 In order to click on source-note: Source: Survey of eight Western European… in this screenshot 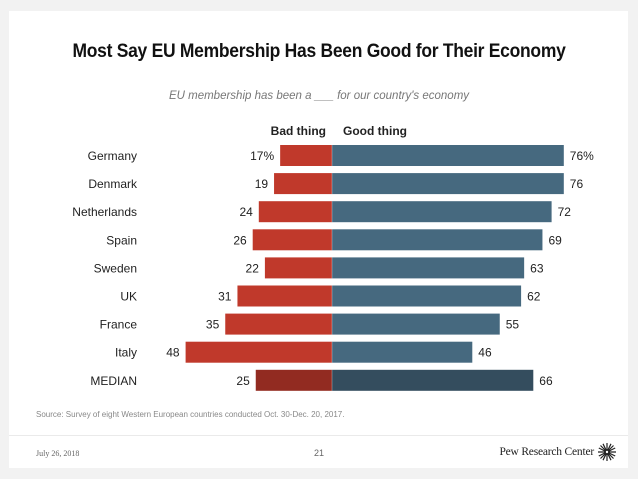, I will do `click(190, 414)`.